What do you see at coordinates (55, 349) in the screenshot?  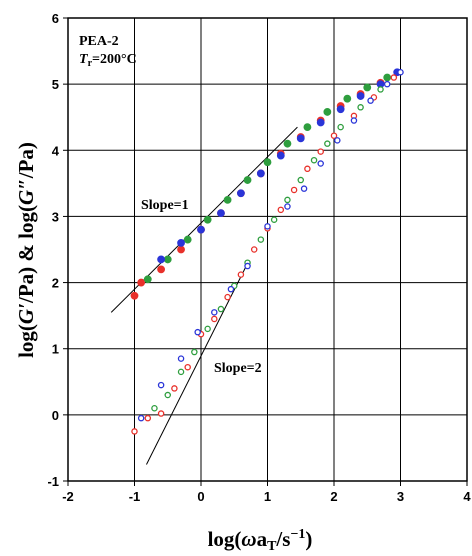 I see `y-tick-label: 1` at bounding box center [55, 349].